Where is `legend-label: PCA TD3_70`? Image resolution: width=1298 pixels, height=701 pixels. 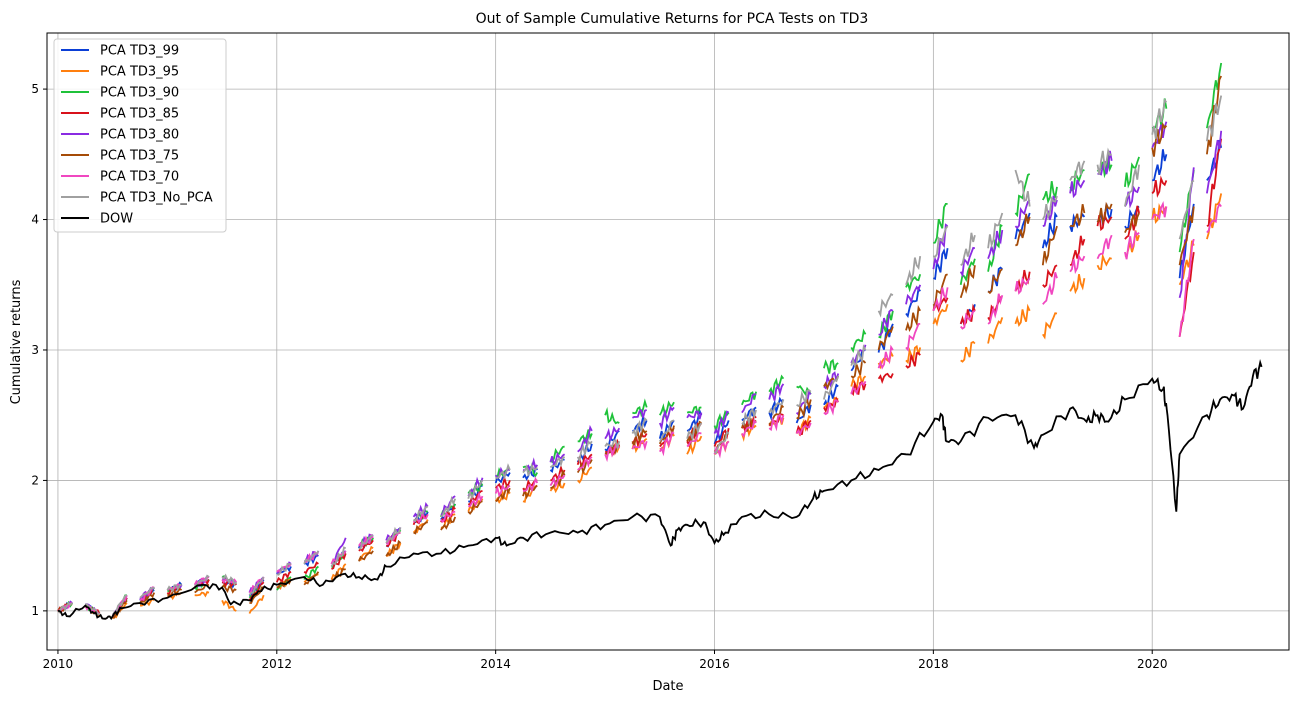 legend-label: PCA TD3_70 is located at coordinates (139, 177).